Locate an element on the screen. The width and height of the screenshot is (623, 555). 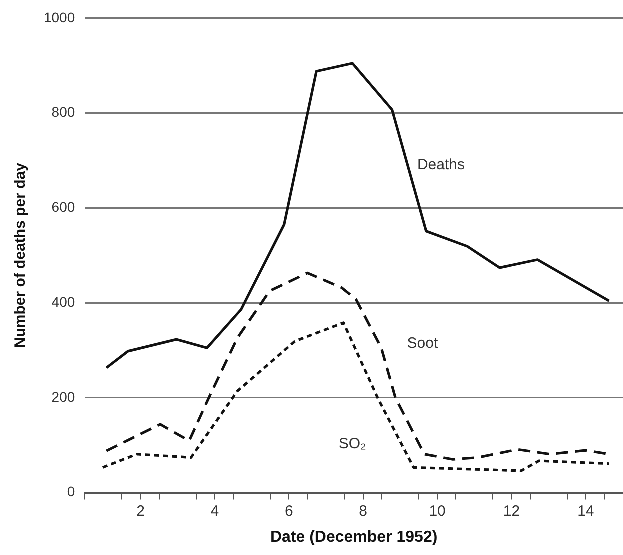
x-tick-label: 8 is located at coordinates (363, 511).